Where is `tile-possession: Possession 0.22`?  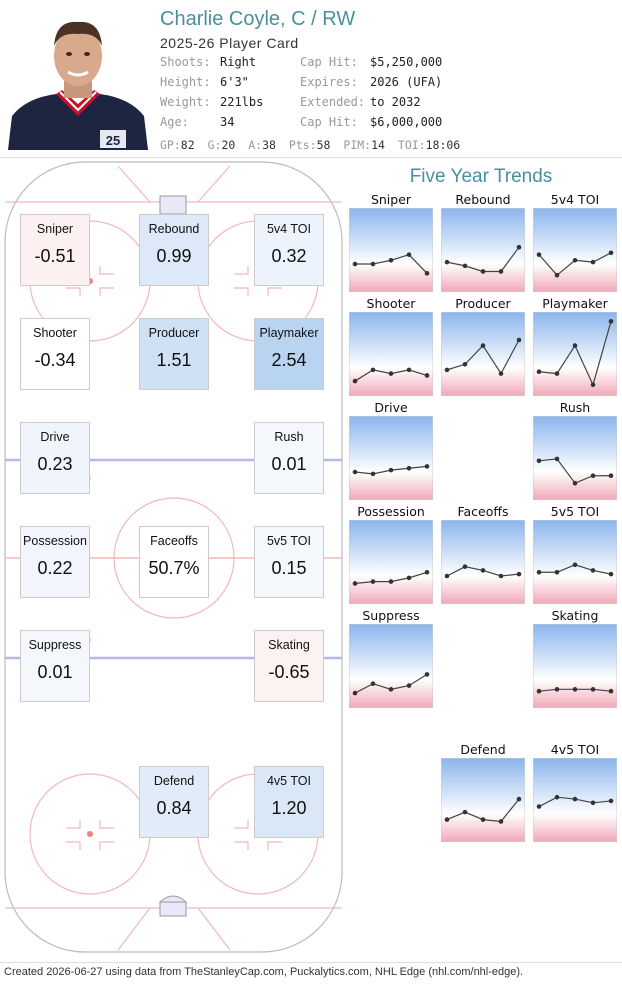
tile-possession: Possession 0.22 is located at coordinates (55, 562).